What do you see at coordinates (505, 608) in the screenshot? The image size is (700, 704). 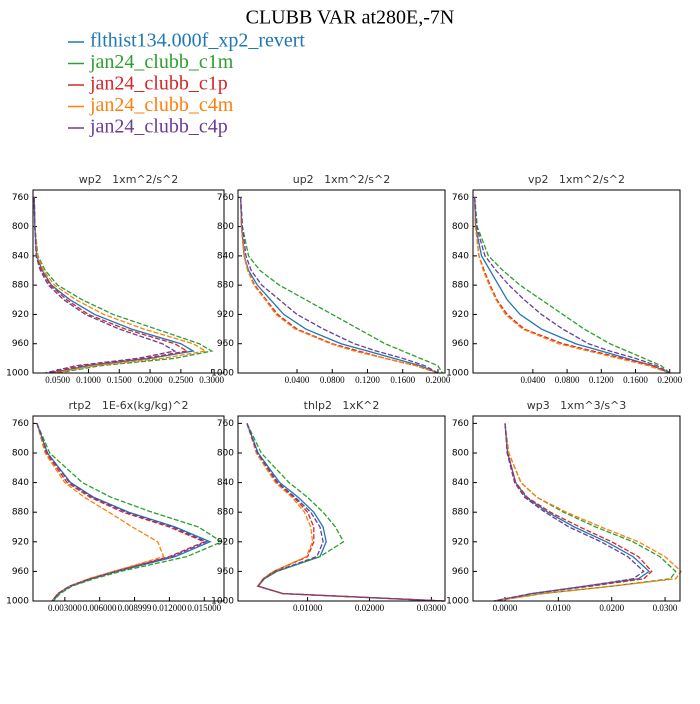 I see `x-tick-label: 0.0000` at bounding box center [505, 608].